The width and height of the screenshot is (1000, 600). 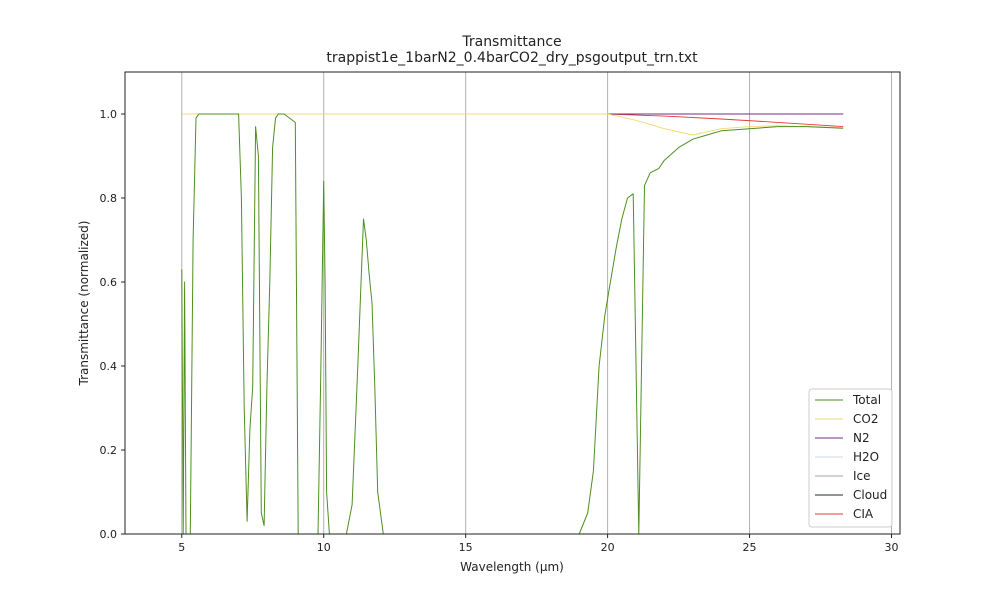 What do you see at coordinates (512, 120) in the screenshot?
I see `series-line-cia` at bounding box center [512, 120].